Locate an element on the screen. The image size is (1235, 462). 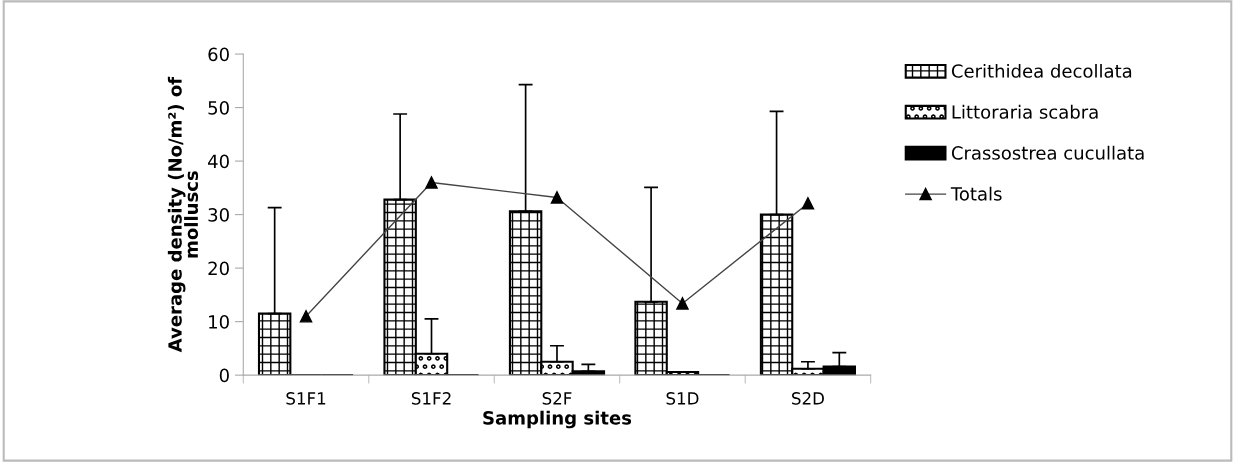
y-tick-label: 20 is located at coordinates (218, 268).